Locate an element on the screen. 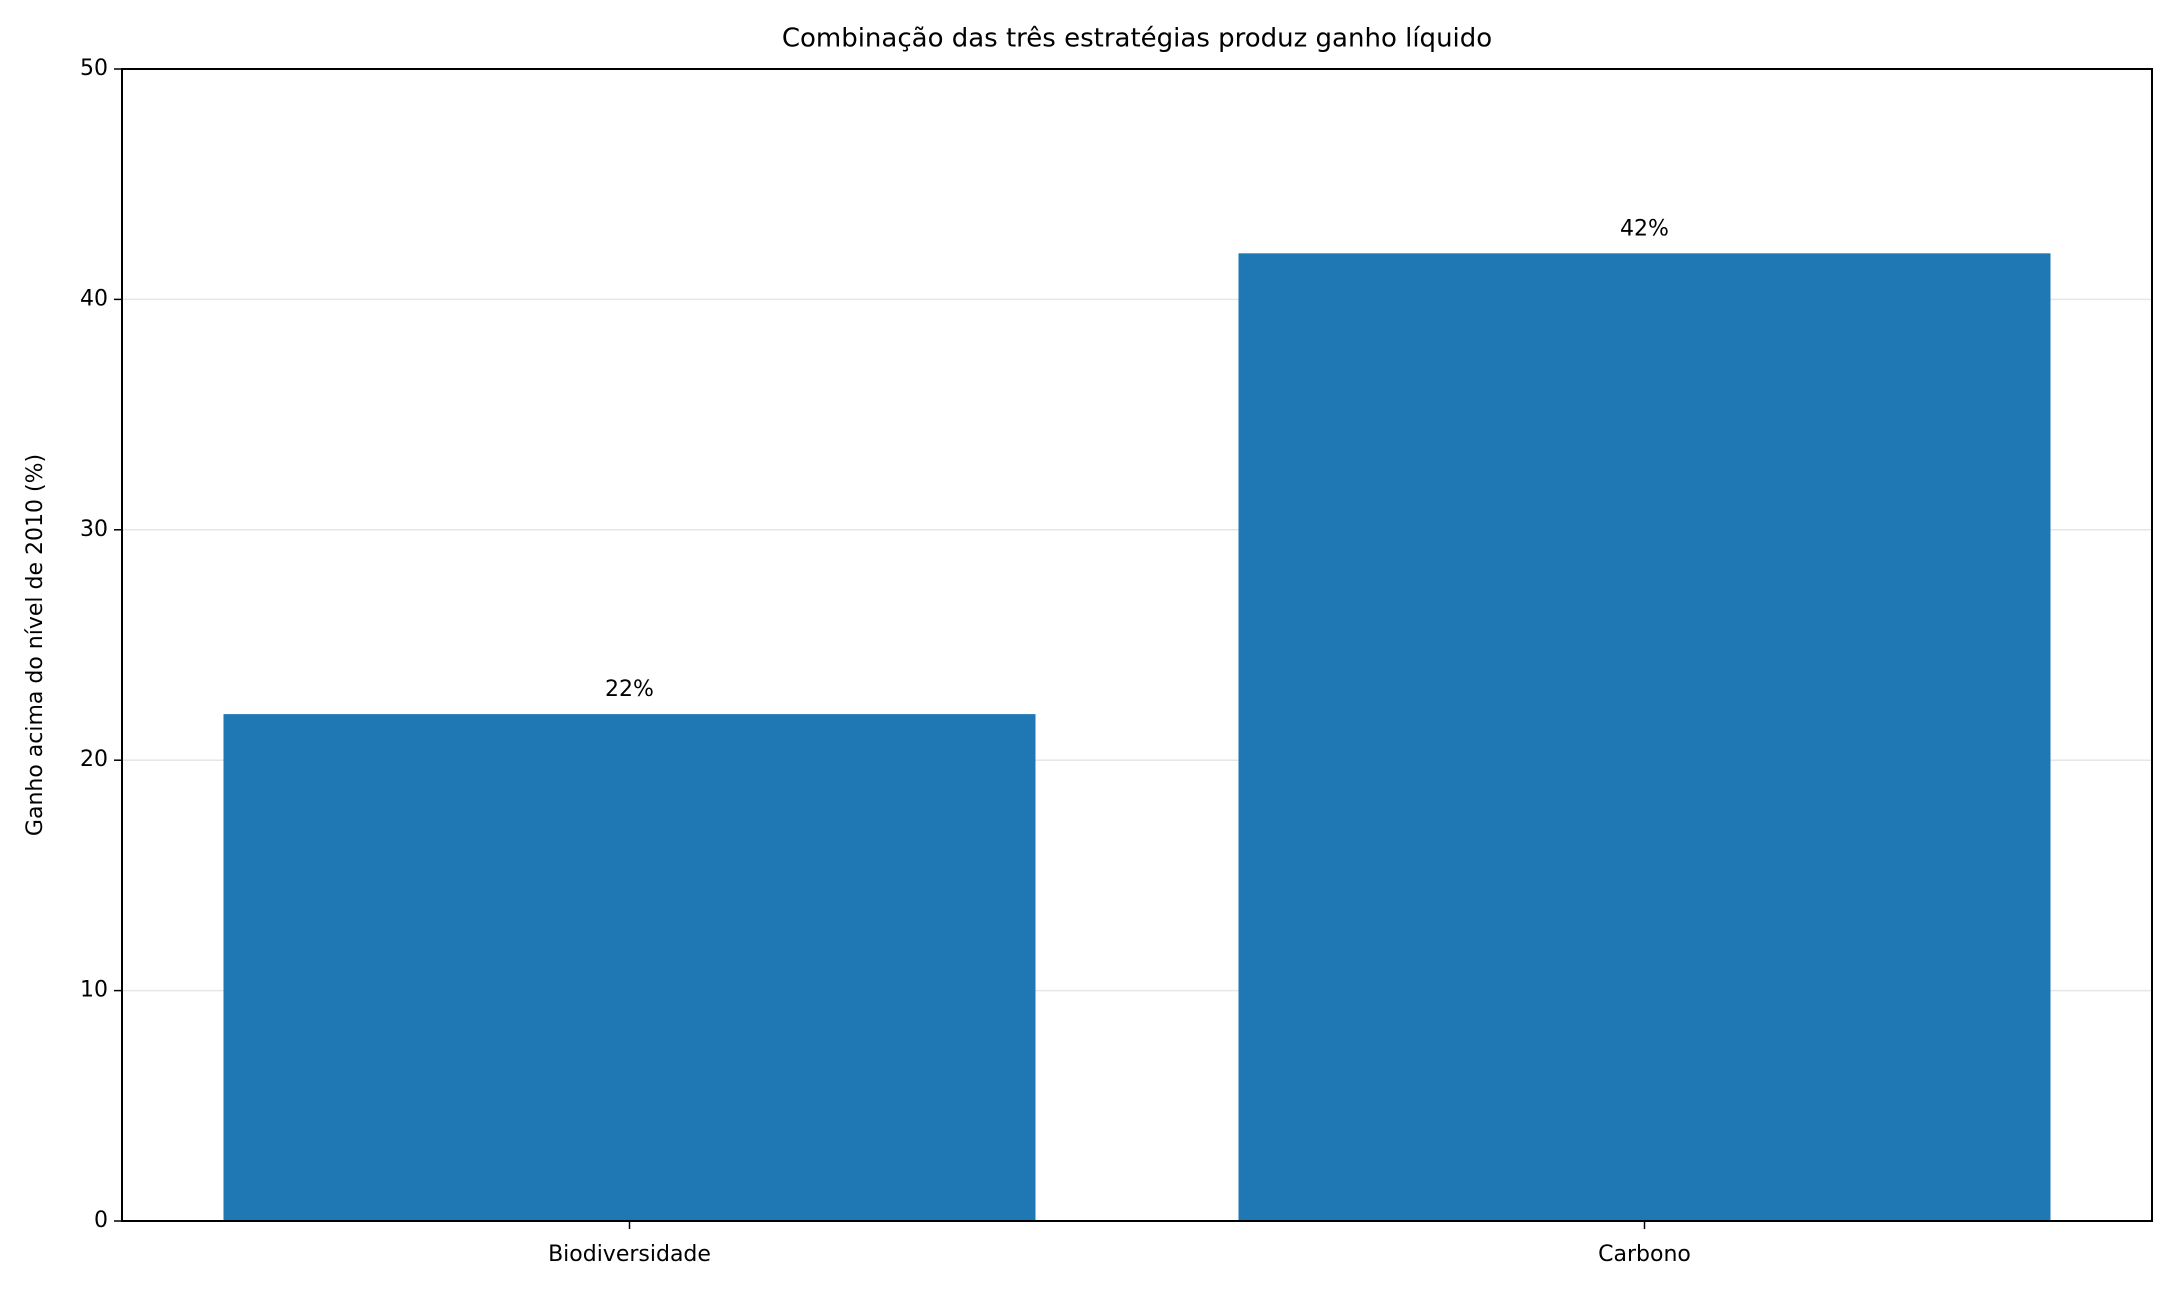 The width and height of the screenshot is (2176, 1294). y-axis-label: Ganho acima do nível de 2010 (%) is located at coordinates (35, 645).